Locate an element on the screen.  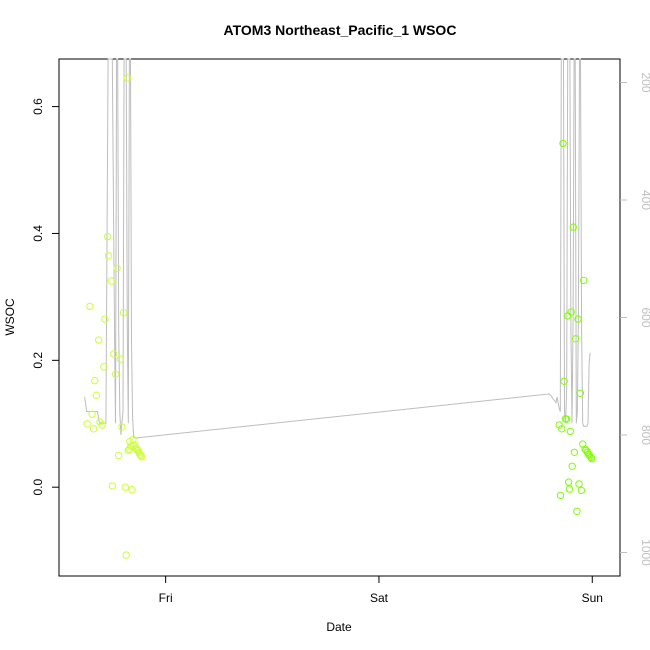
x-tick-label: Sun is located at coordinates (592, 598).